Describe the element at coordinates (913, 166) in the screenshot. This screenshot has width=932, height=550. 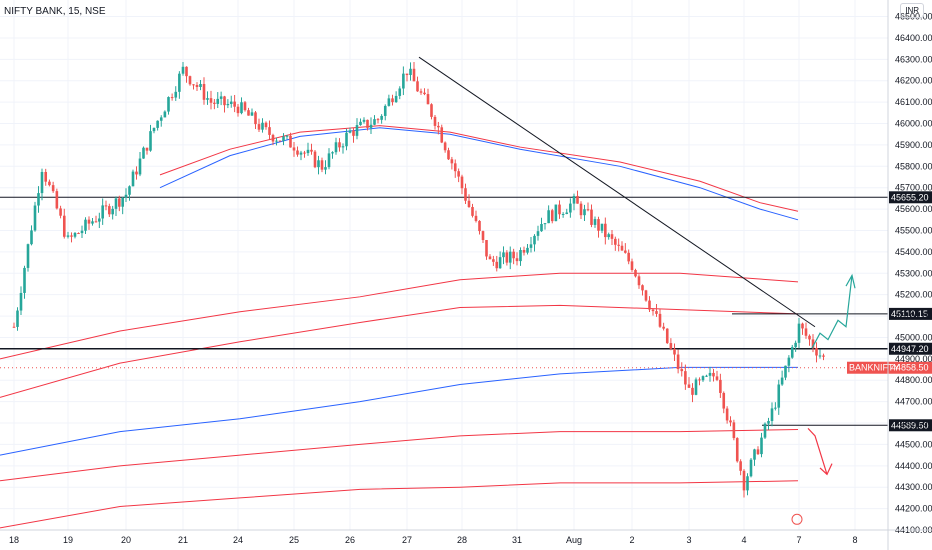
I see `price-tick-label: 45800.00` at that location.